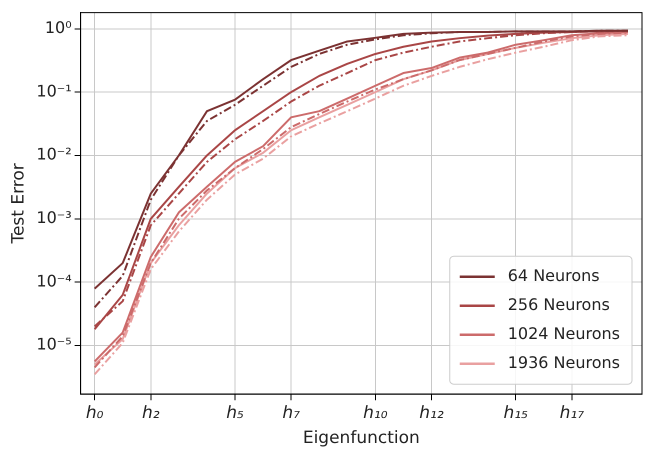 The height and width of the screenshot is (456, 662). I want to click on x-axis-title: Eigenfunction, so click(361, 438).